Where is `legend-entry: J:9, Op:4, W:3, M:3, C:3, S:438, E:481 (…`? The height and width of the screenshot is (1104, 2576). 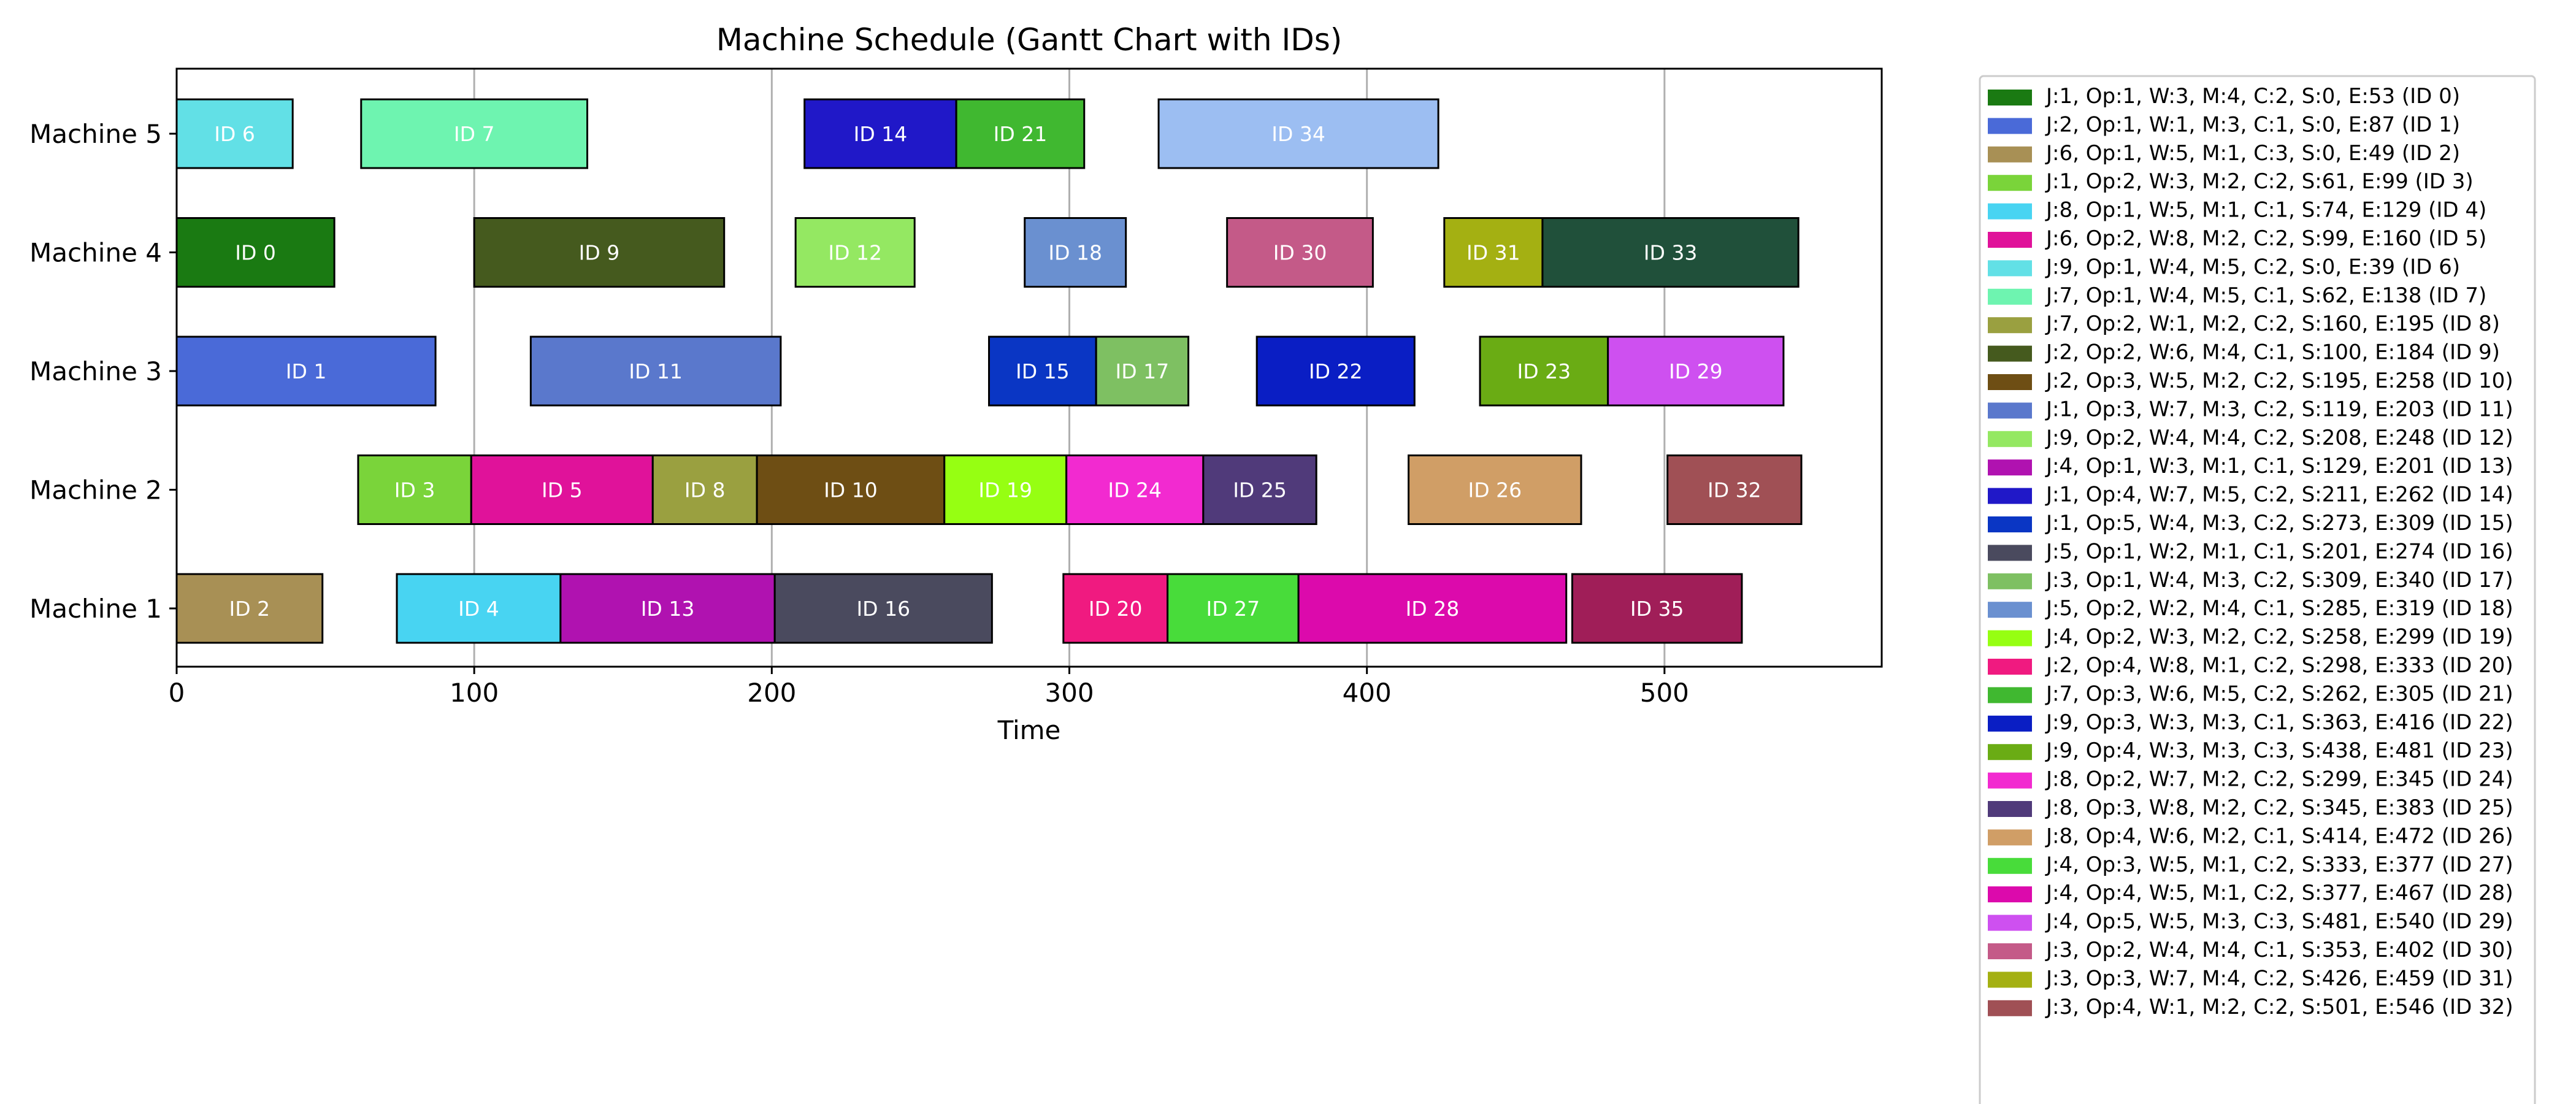
legend-entry: J:9, Op:4, W:3, M:3, C:3, S:438, E:481 (… is located at coordinates (2279, 750).